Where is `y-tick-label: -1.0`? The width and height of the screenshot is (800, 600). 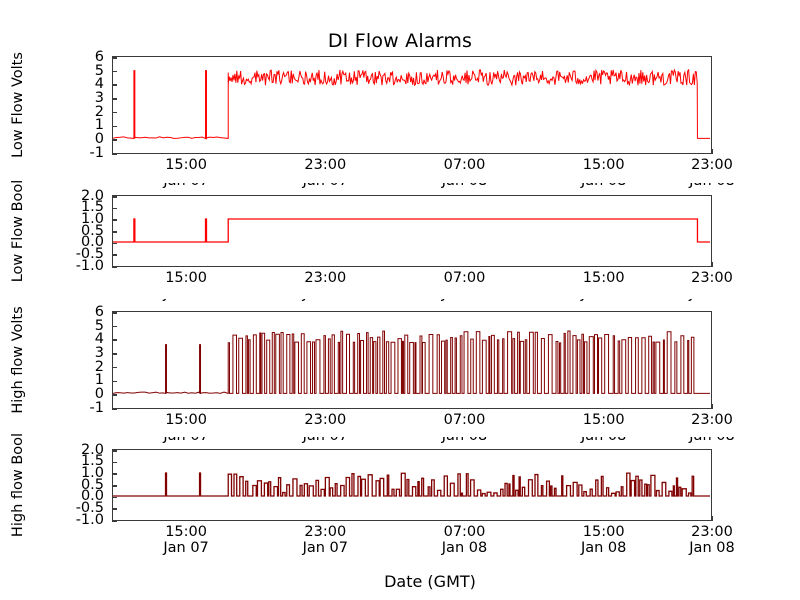
y-tick-label: -1.0 is located at coordinates (89, 265).